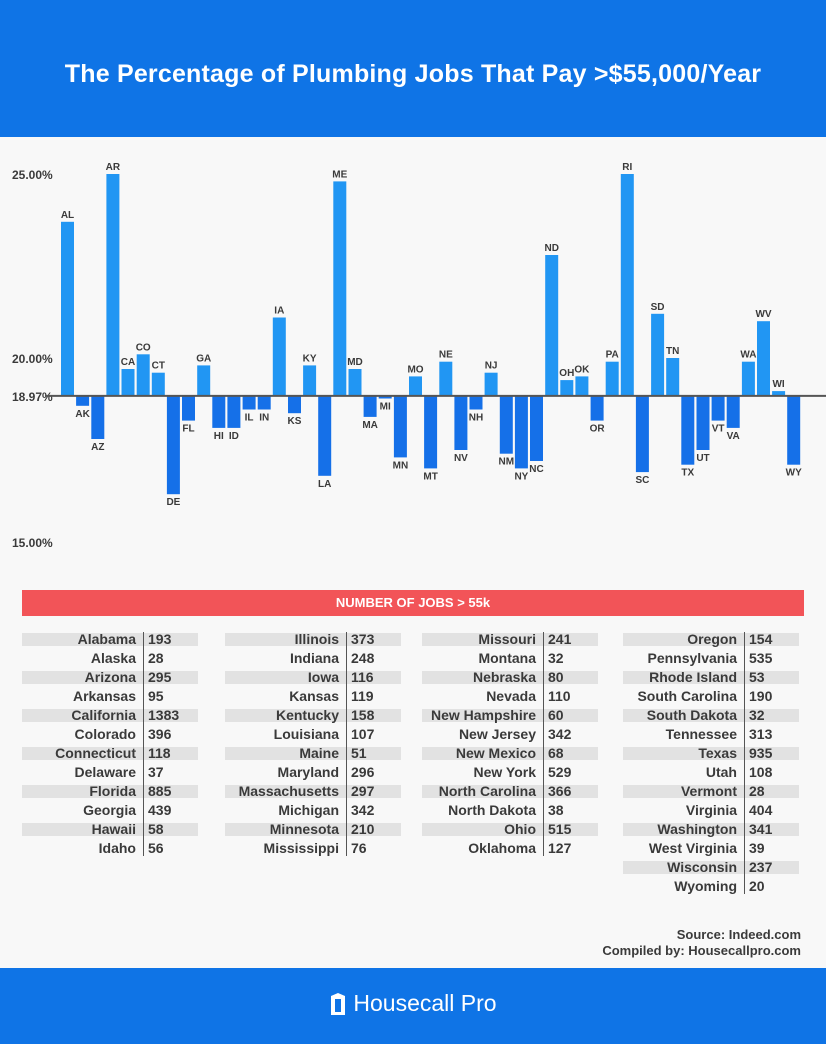 The height and width of the screenshot is (1044, 826). I want to click on table-row: Louisiana 107, so click(313, 734).